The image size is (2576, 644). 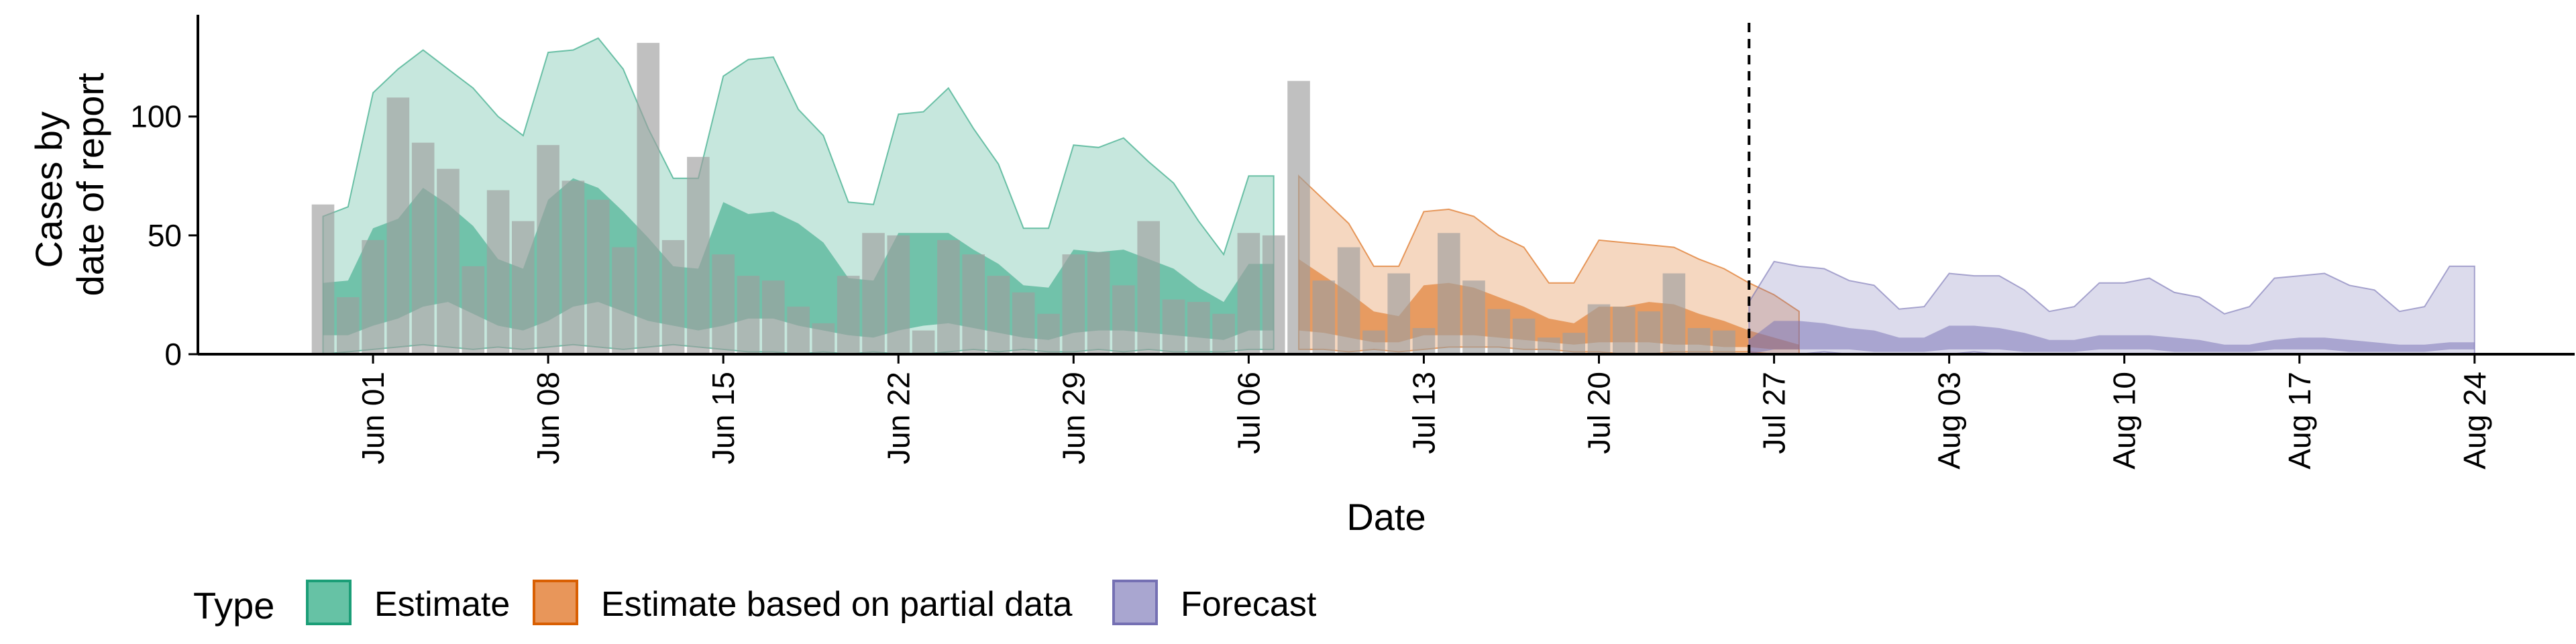 I want to click on legend-label-estimate-based-on-partial-data: Estimate based on partial data, so click(x=837, y=604).